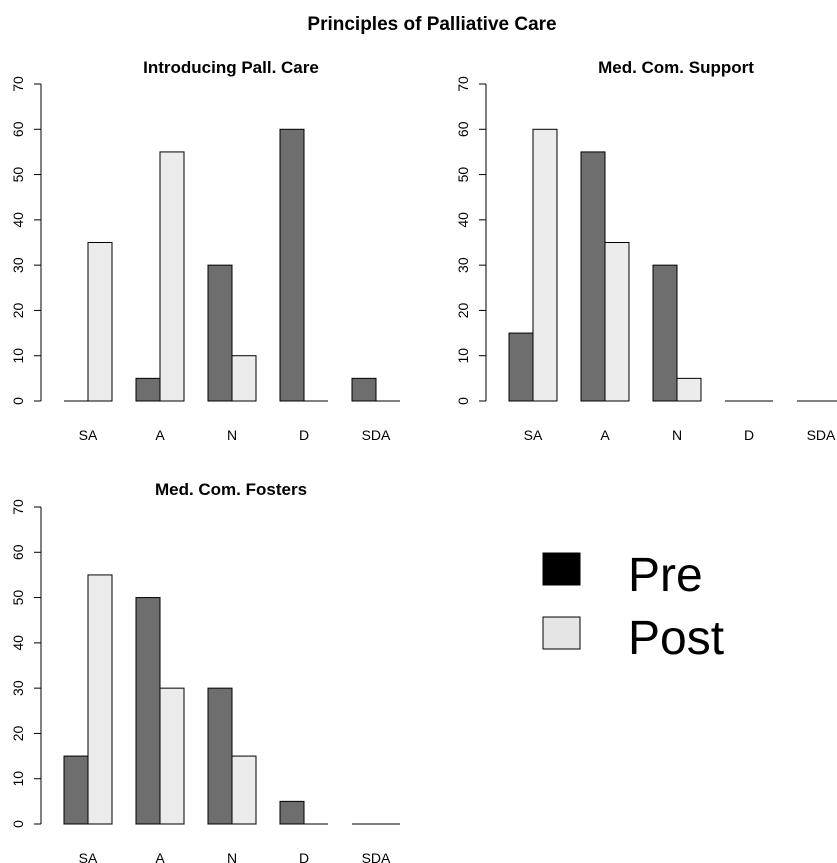 This screenshot has height=863, width=837. I want to click on bar-pre-sda, so click(364, 389).